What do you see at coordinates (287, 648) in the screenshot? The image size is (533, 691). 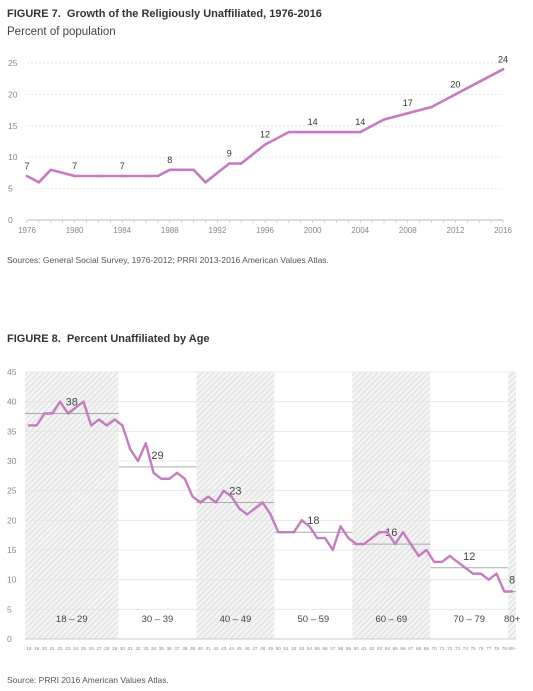 I see `x-tick-label: 51` at bounding box center [287, 648].